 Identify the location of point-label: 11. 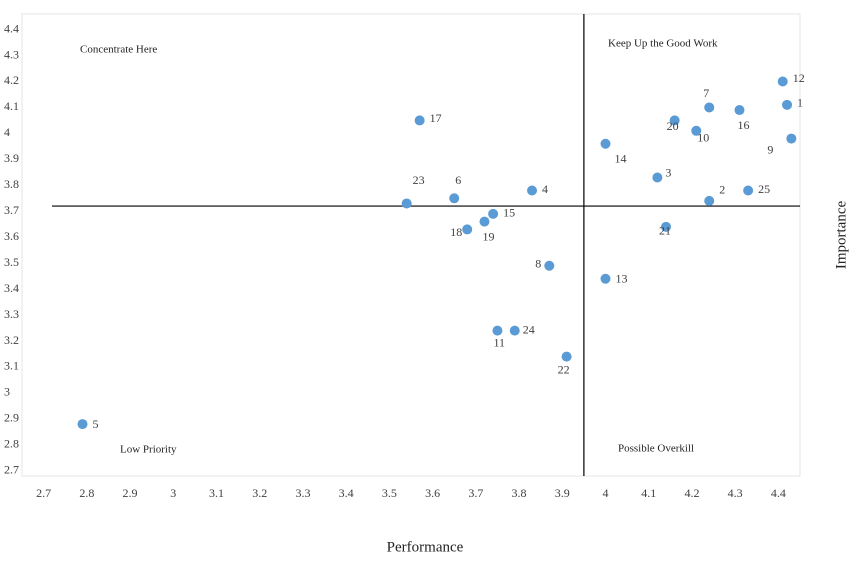
(499, 342).